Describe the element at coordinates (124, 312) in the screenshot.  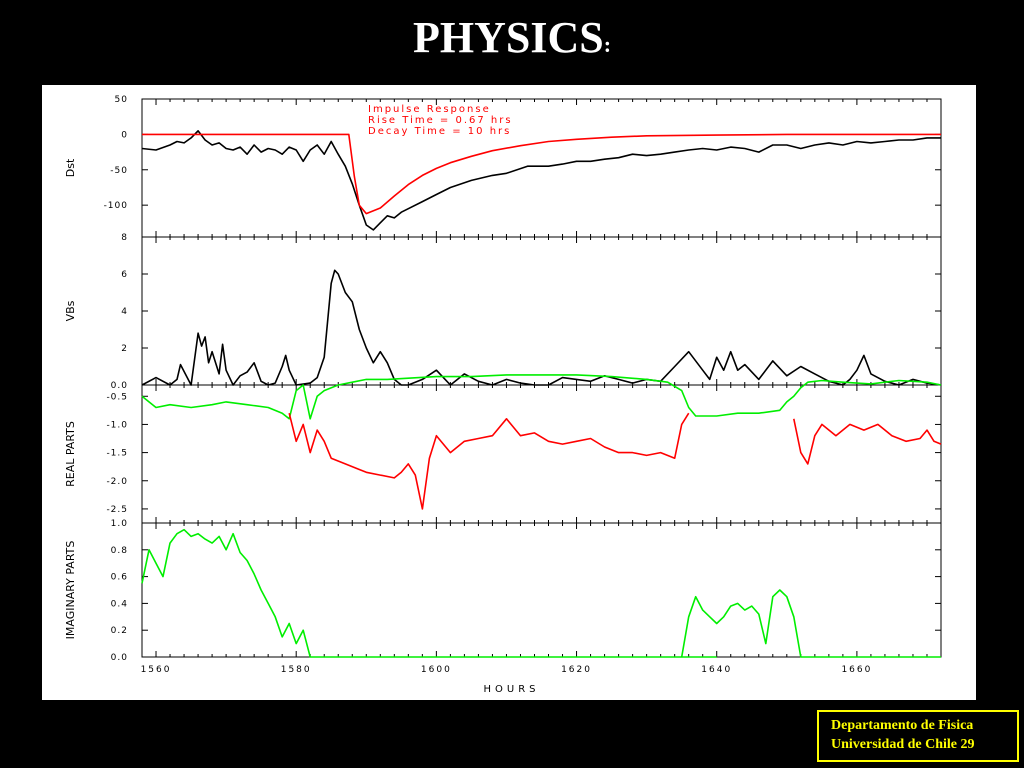
I see `y-tick-label: 4` at that location.